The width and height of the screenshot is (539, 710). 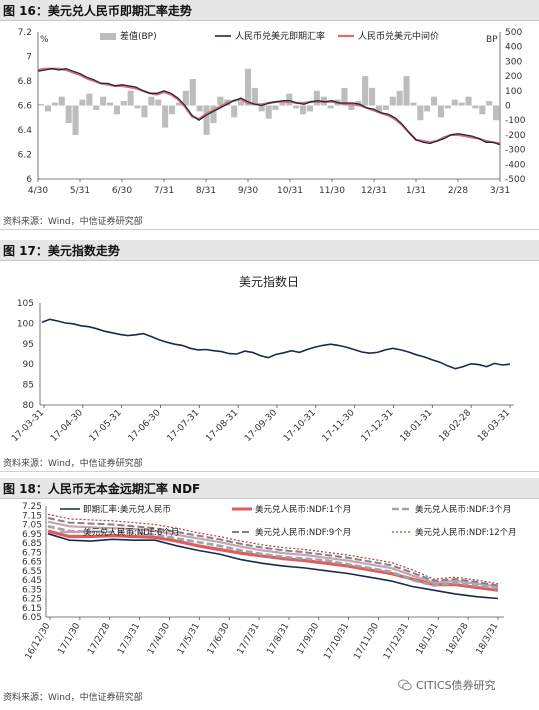 I want to click on chart-17-source: 资料来源：Wind，中信证券研究部, so click(x=73, y=464).